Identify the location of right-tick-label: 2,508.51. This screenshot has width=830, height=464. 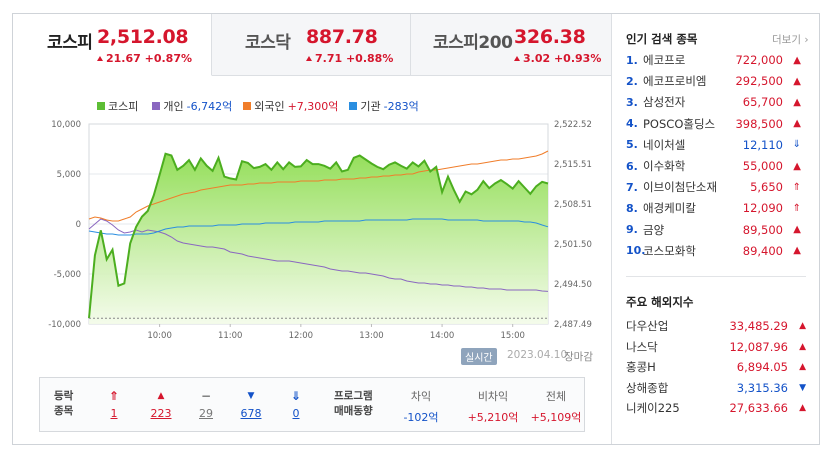
(573, 205).